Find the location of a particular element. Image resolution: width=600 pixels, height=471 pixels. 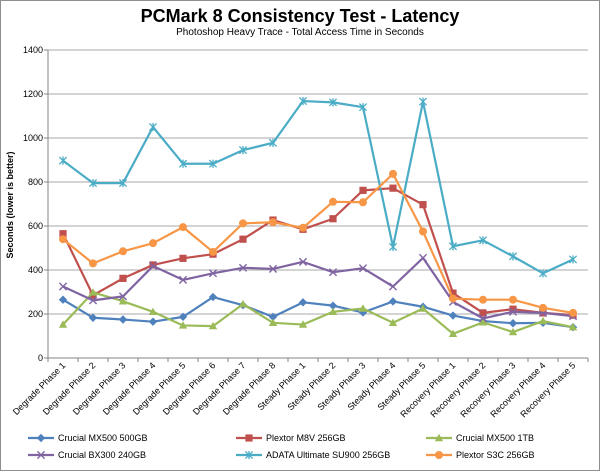

x-tick-label: Degrade Phase 6 is located at coordinates (189, 388).